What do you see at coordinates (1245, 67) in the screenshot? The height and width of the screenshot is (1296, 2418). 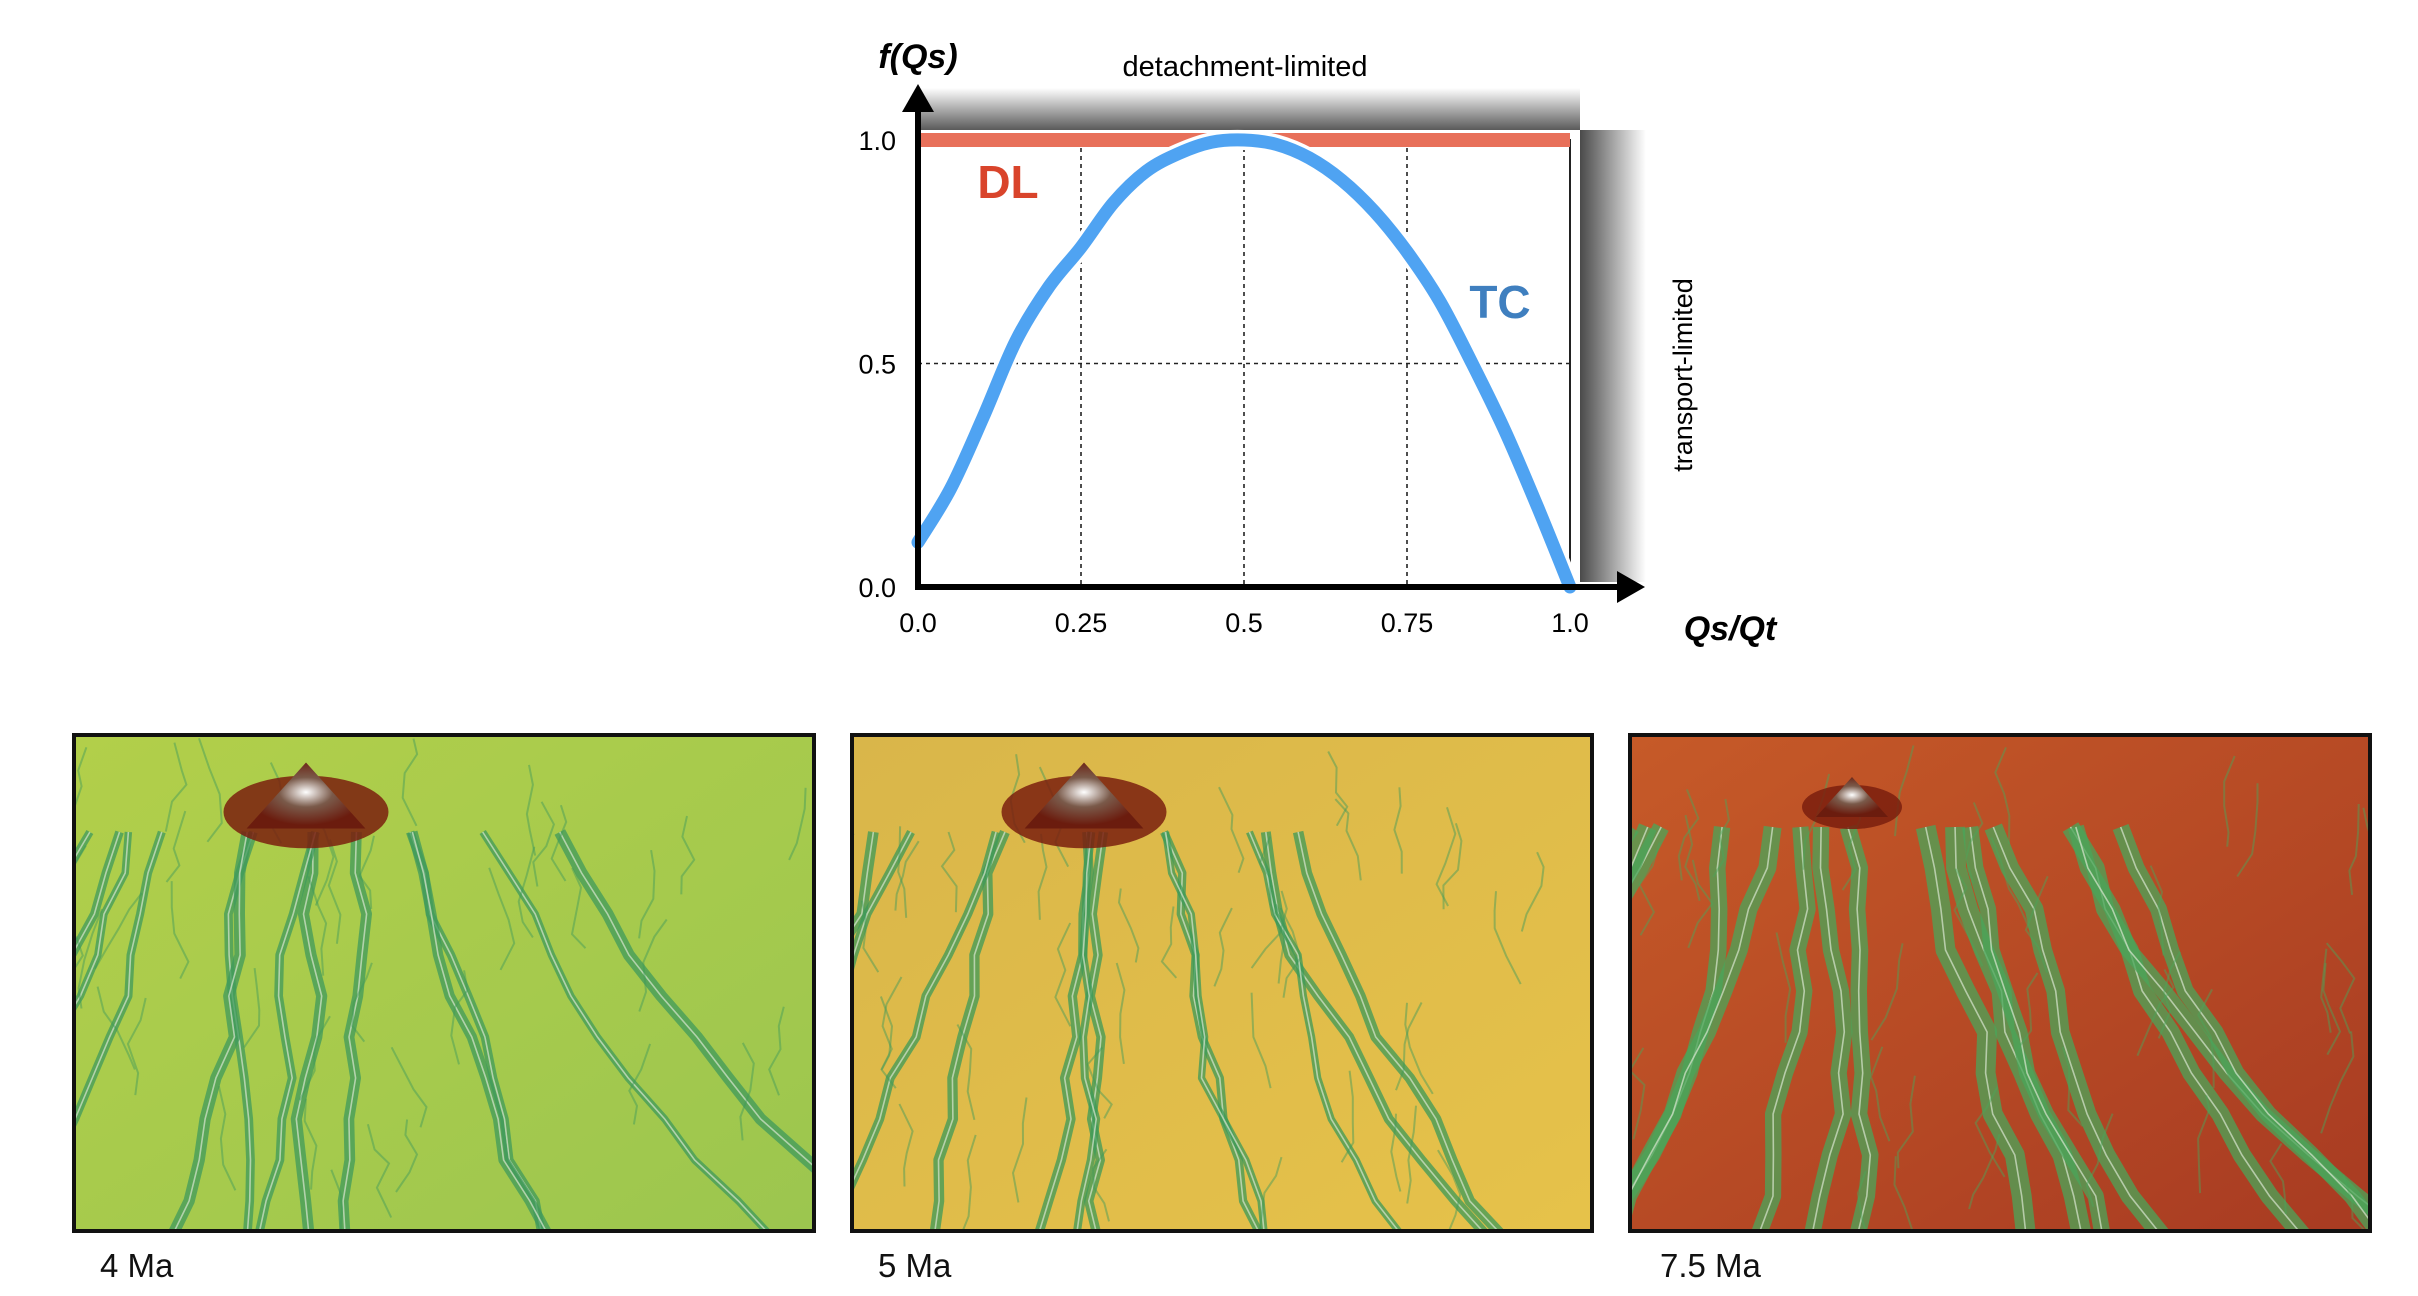 I see `detachment-limited-label: detachment-limited` at bounding box center [1245, 67].